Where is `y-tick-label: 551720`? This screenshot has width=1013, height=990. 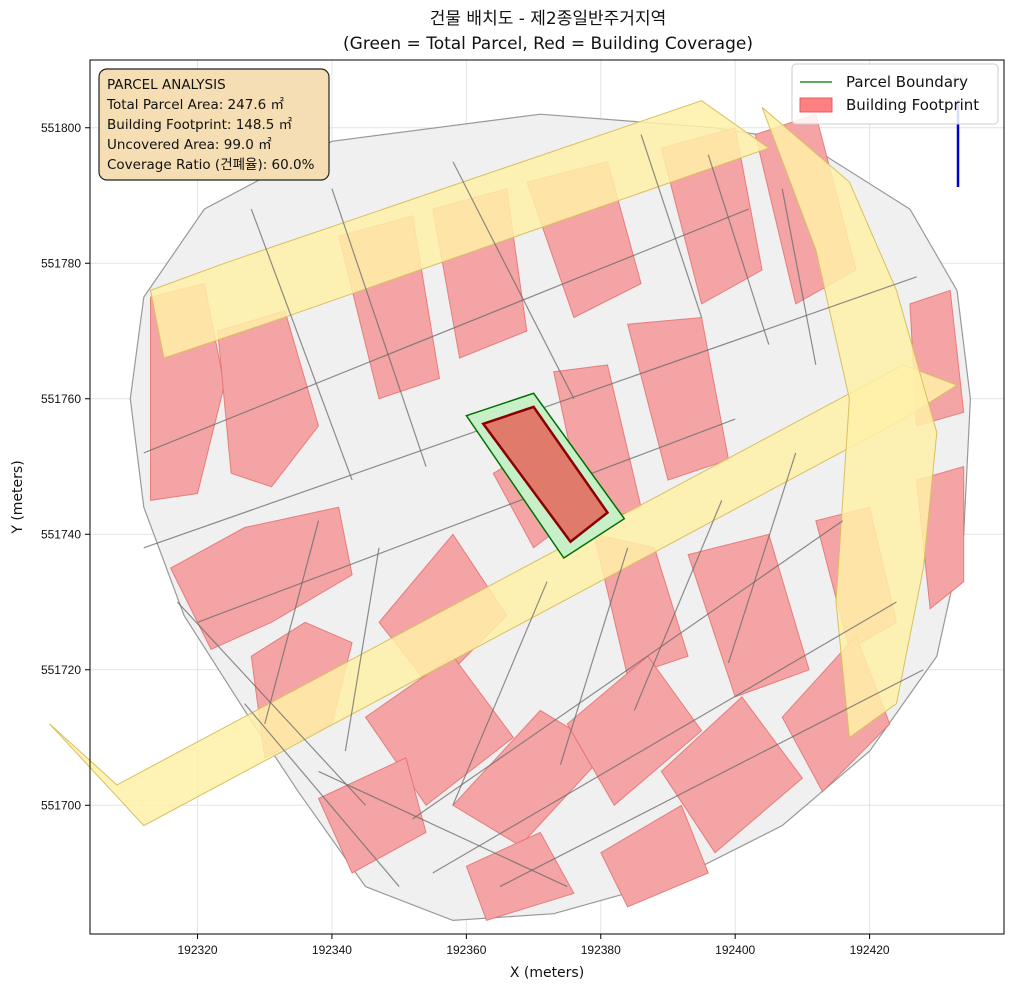
y-tick-label: 551720 is located at coordinates (61, 670).